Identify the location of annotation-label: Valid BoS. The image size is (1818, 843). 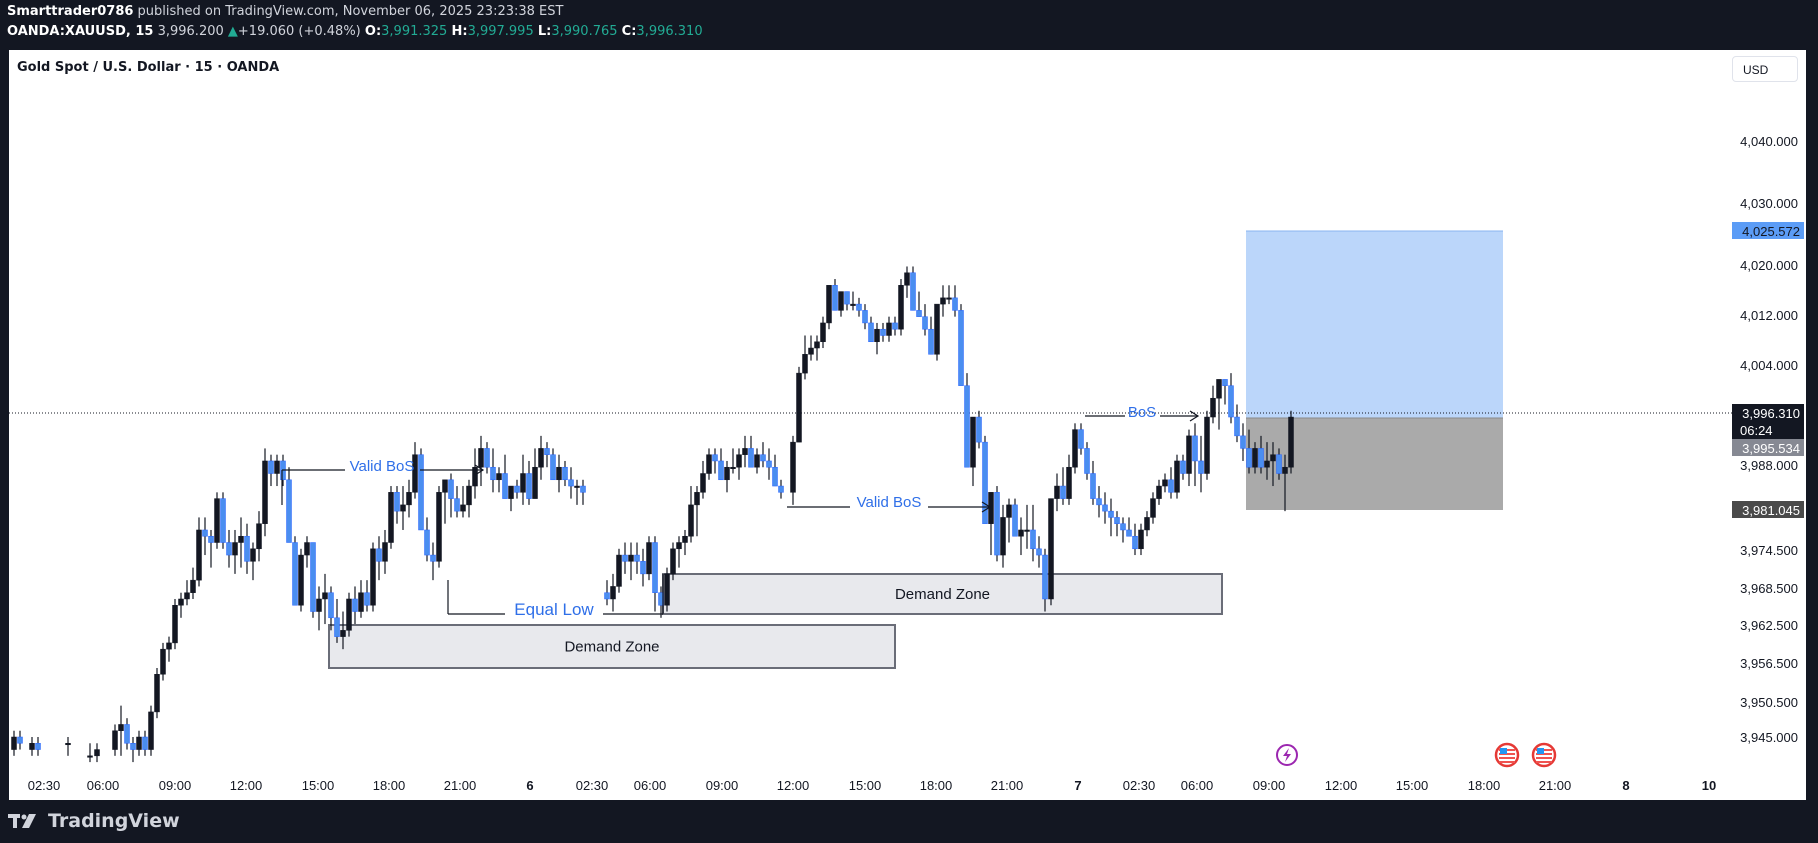
(889, 502).